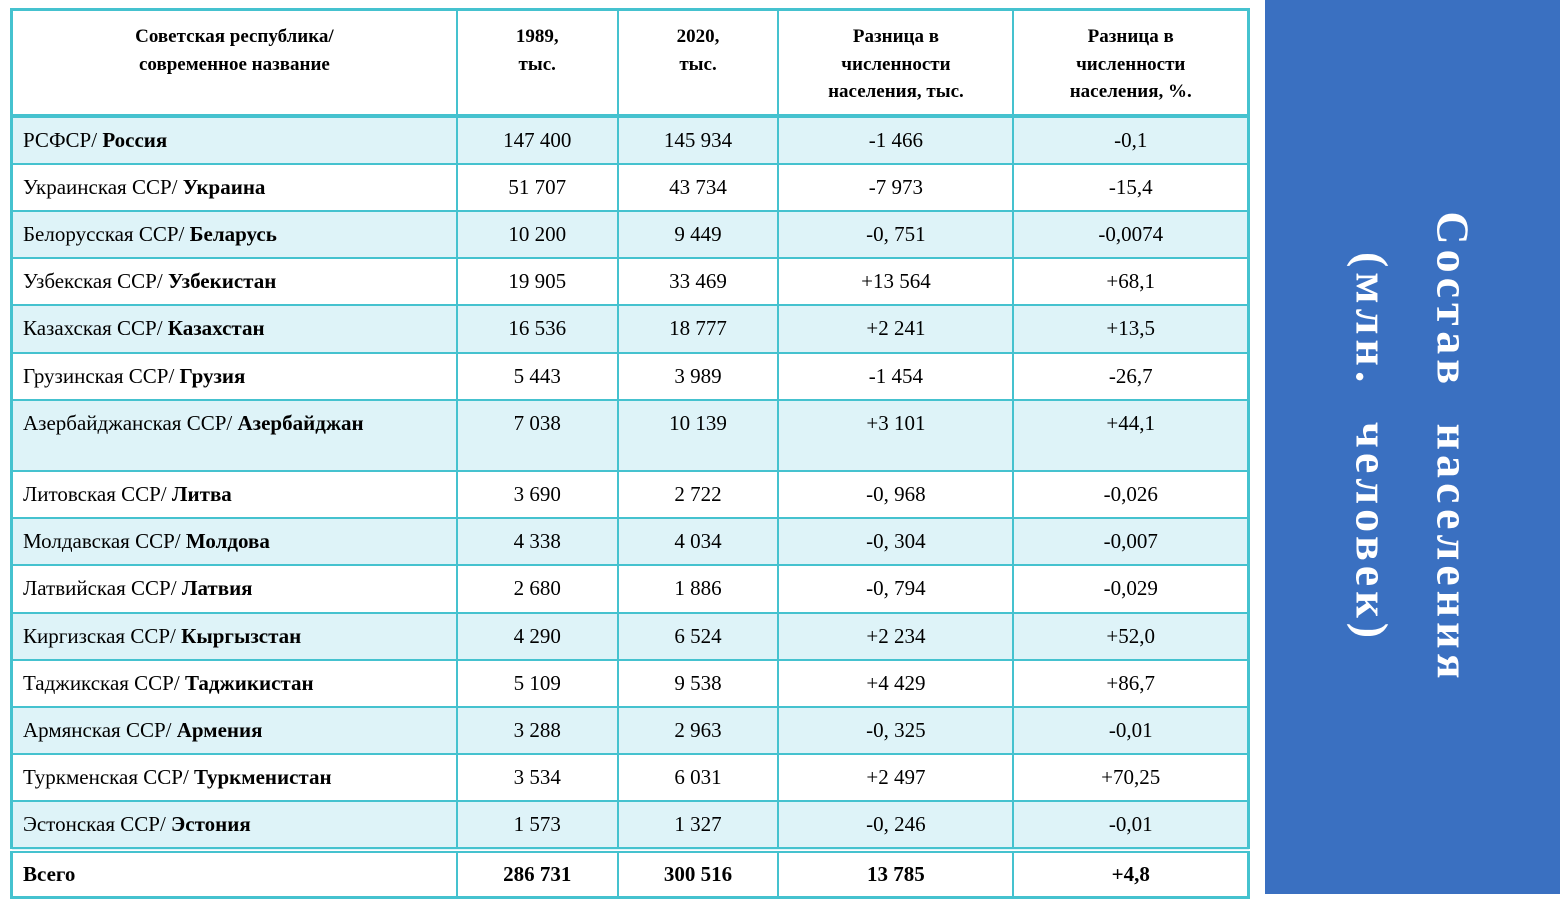 The width and height of the screenshot is (1560, 899). What do you see at coordinates (698, 873) in the screenshot?
I see `total-2020-cell: 300 516` at bounding box center [698, 873].